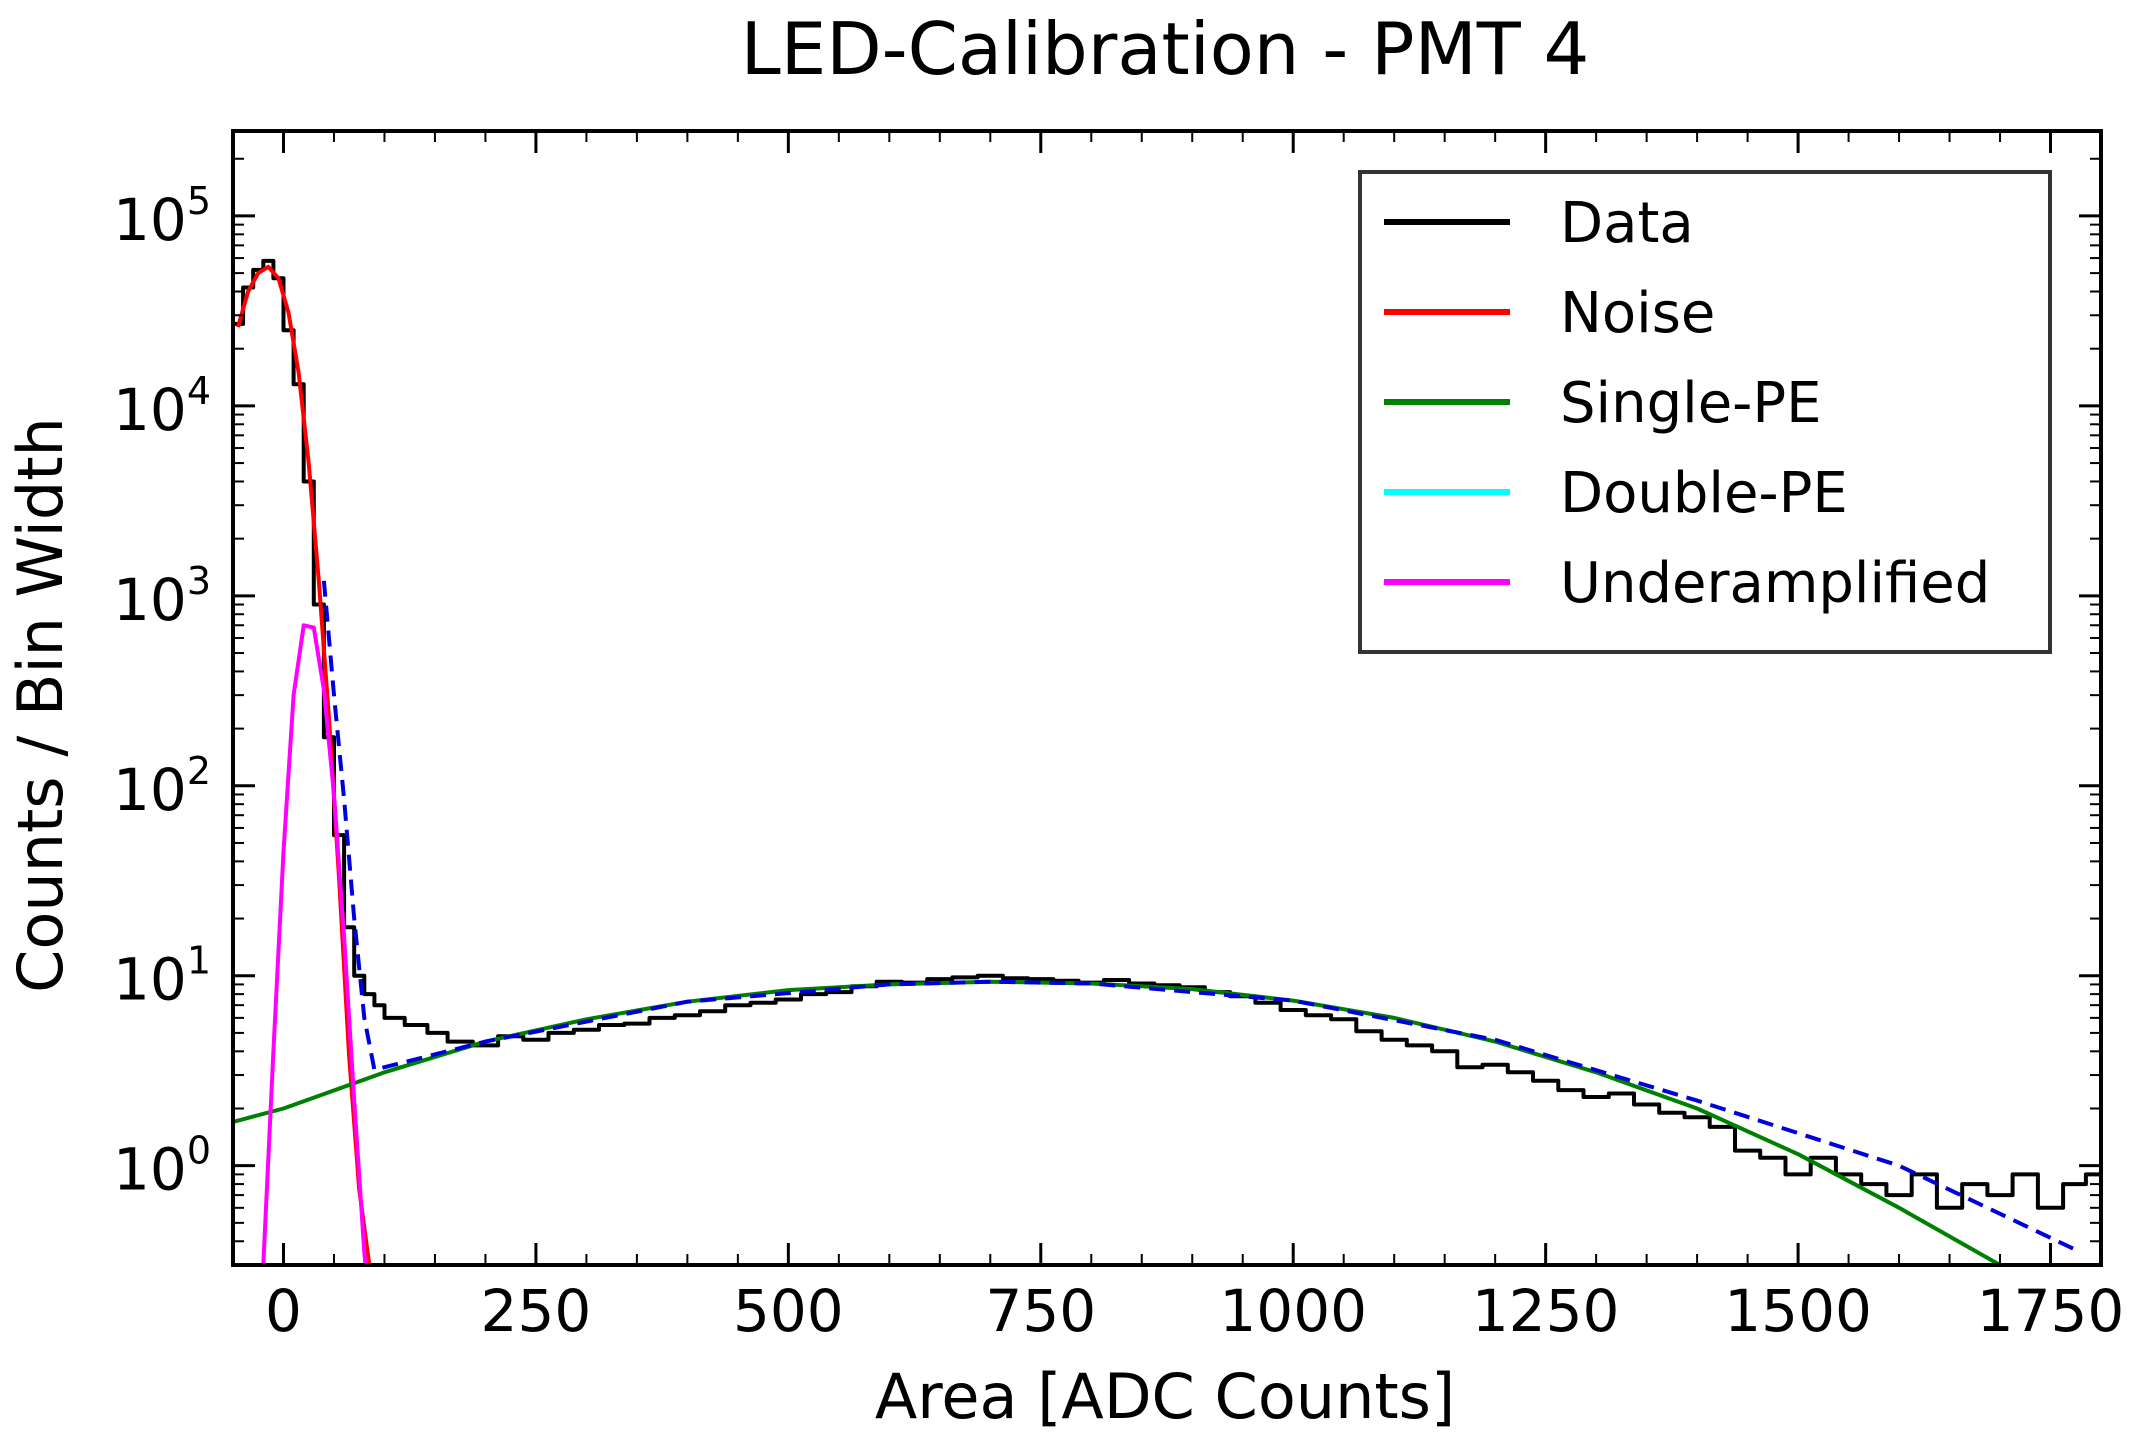 The width and height of the screenshot is (2142, 1444). I want to click on legend-box, so click(1705, 412).